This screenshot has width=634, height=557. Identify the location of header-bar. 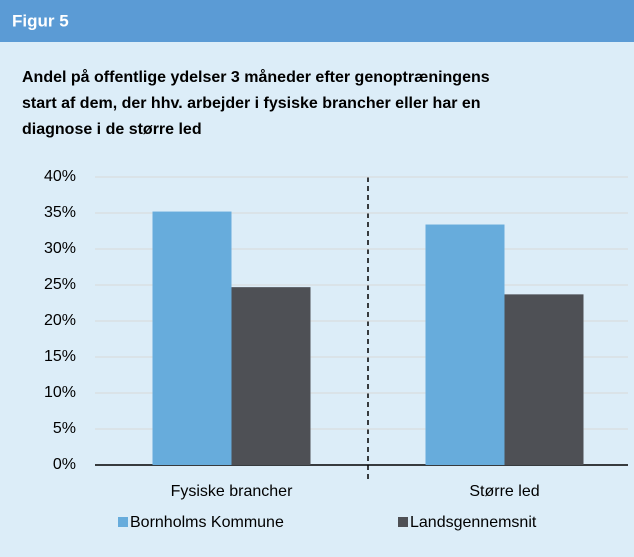
(317, 21).